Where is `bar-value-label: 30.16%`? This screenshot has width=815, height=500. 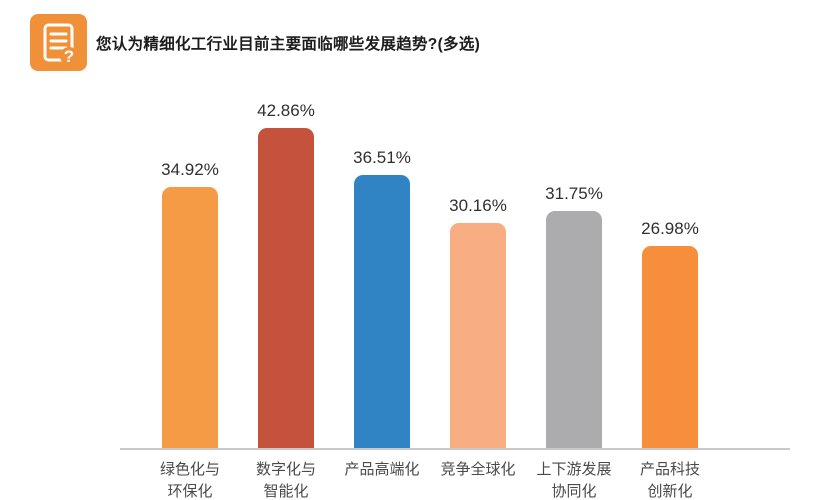 bar-value-label: 30.16% is located at coordinates (478, 205).